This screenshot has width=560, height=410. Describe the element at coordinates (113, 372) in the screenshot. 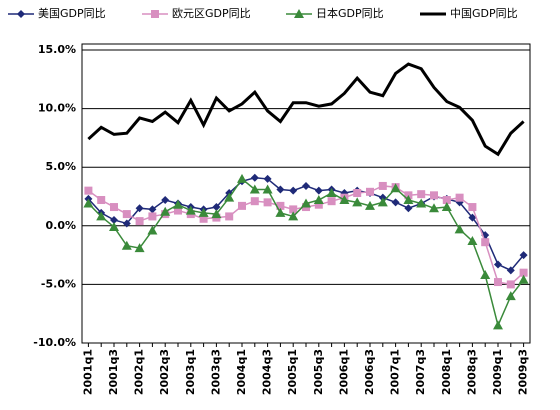

I see `x-tick-label: 2001q3` at that location.